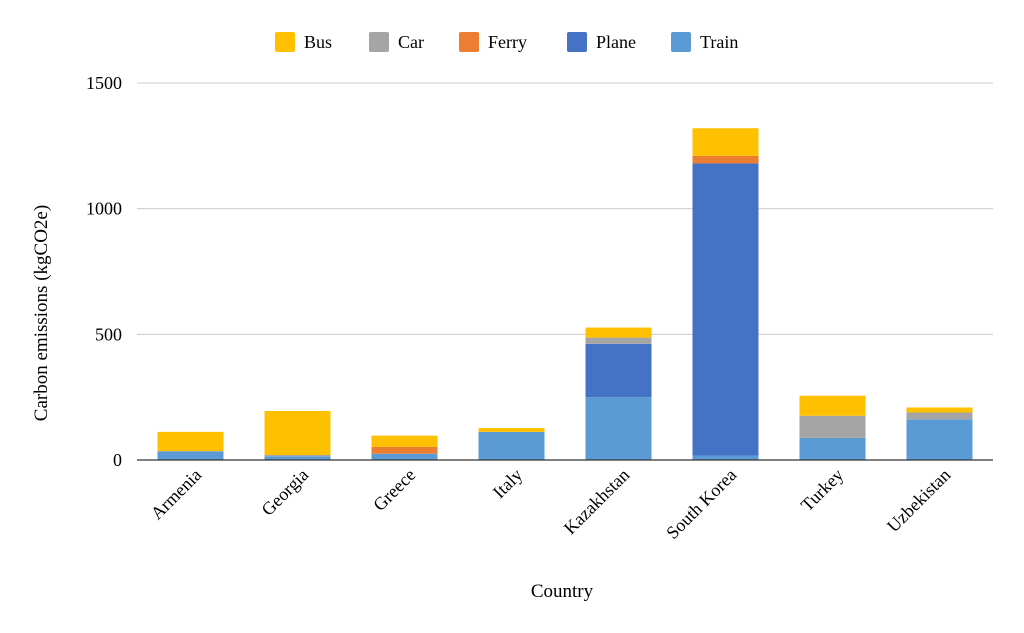  I want to click on legend-label-ferry: Ferry, so click(507, 42).